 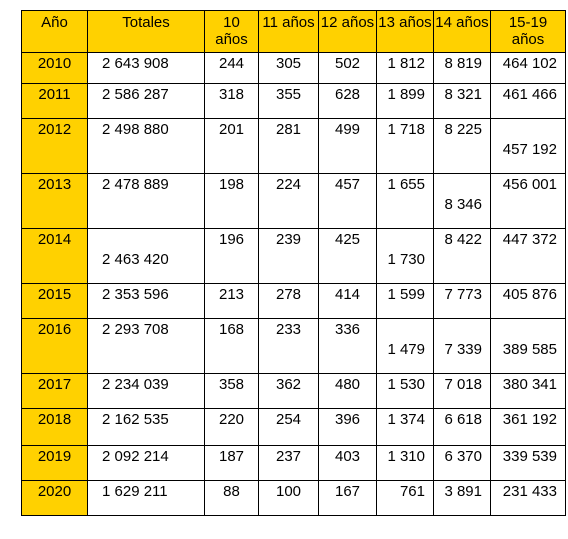 I want to click on cell-11: 305, so click(x=288, y=68).